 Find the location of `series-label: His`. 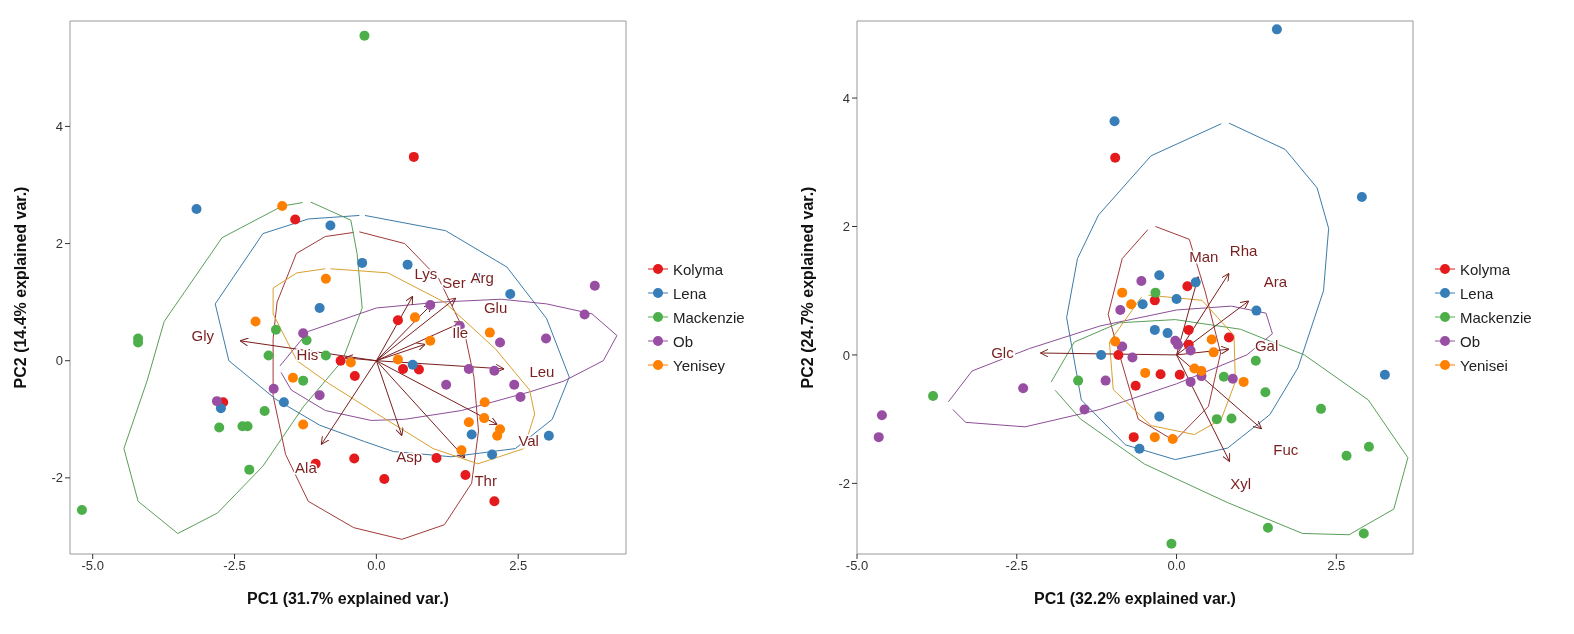

series-label: His is located at coordinates (307, 354).